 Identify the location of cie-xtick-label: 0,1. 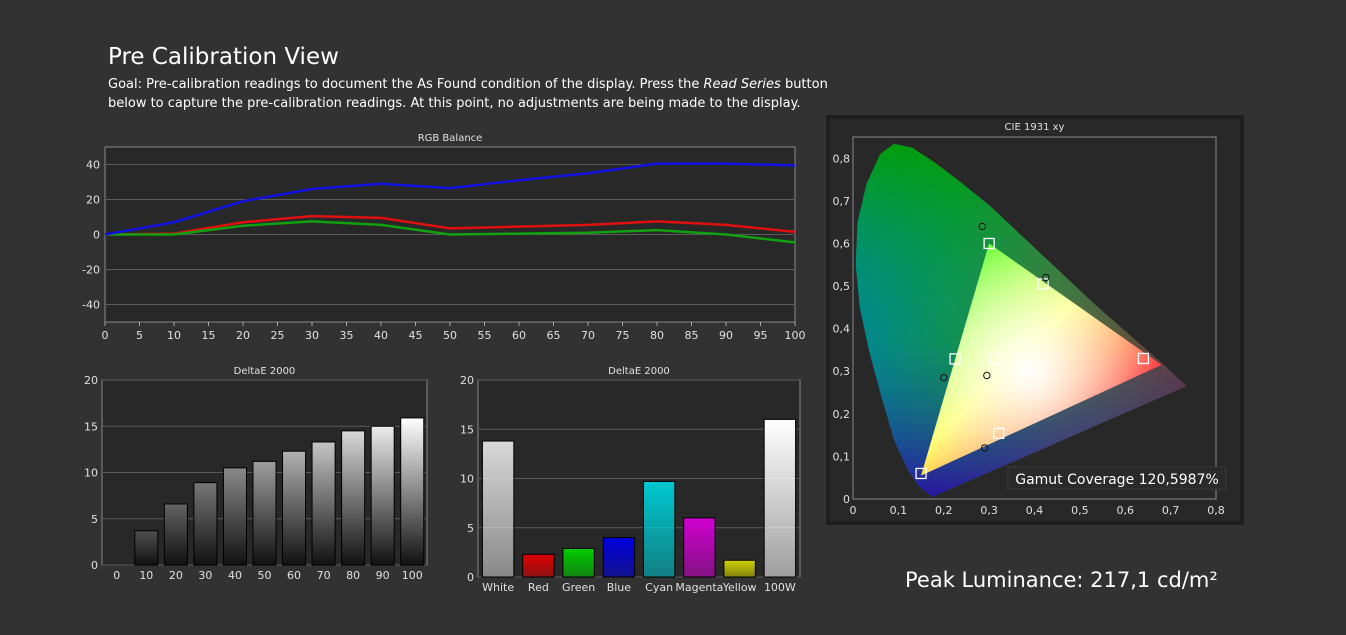
(899, 510).